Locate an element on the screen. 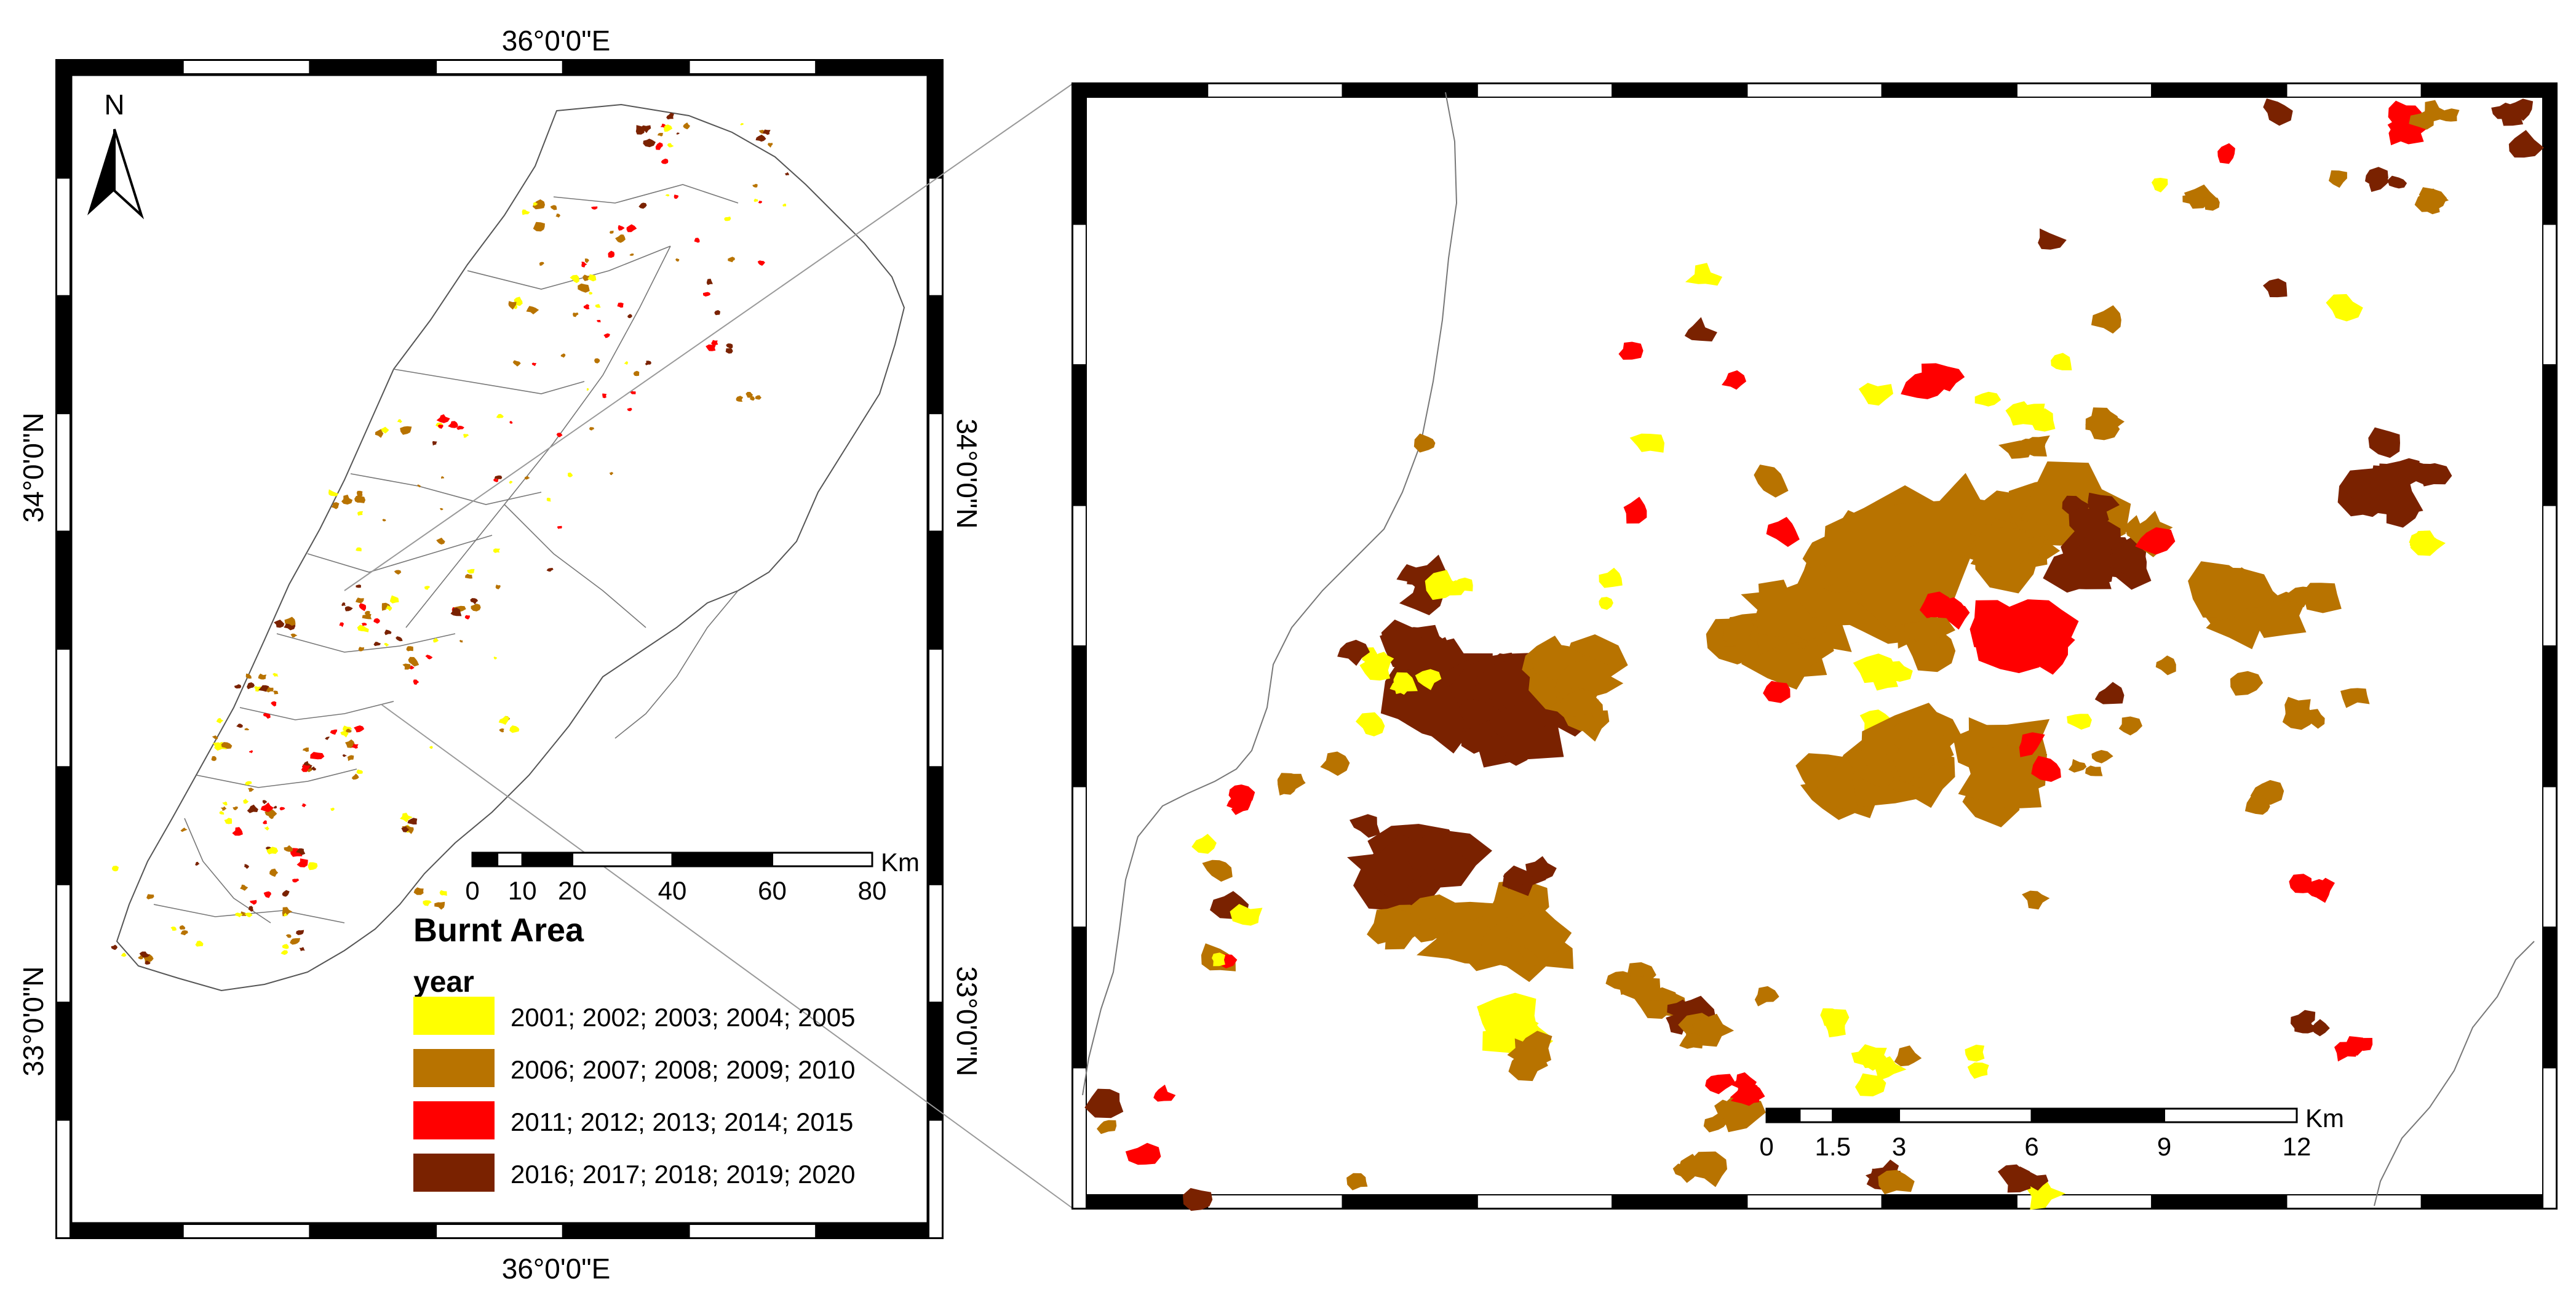  north-arrow: N is located at coordinates (116, 154).